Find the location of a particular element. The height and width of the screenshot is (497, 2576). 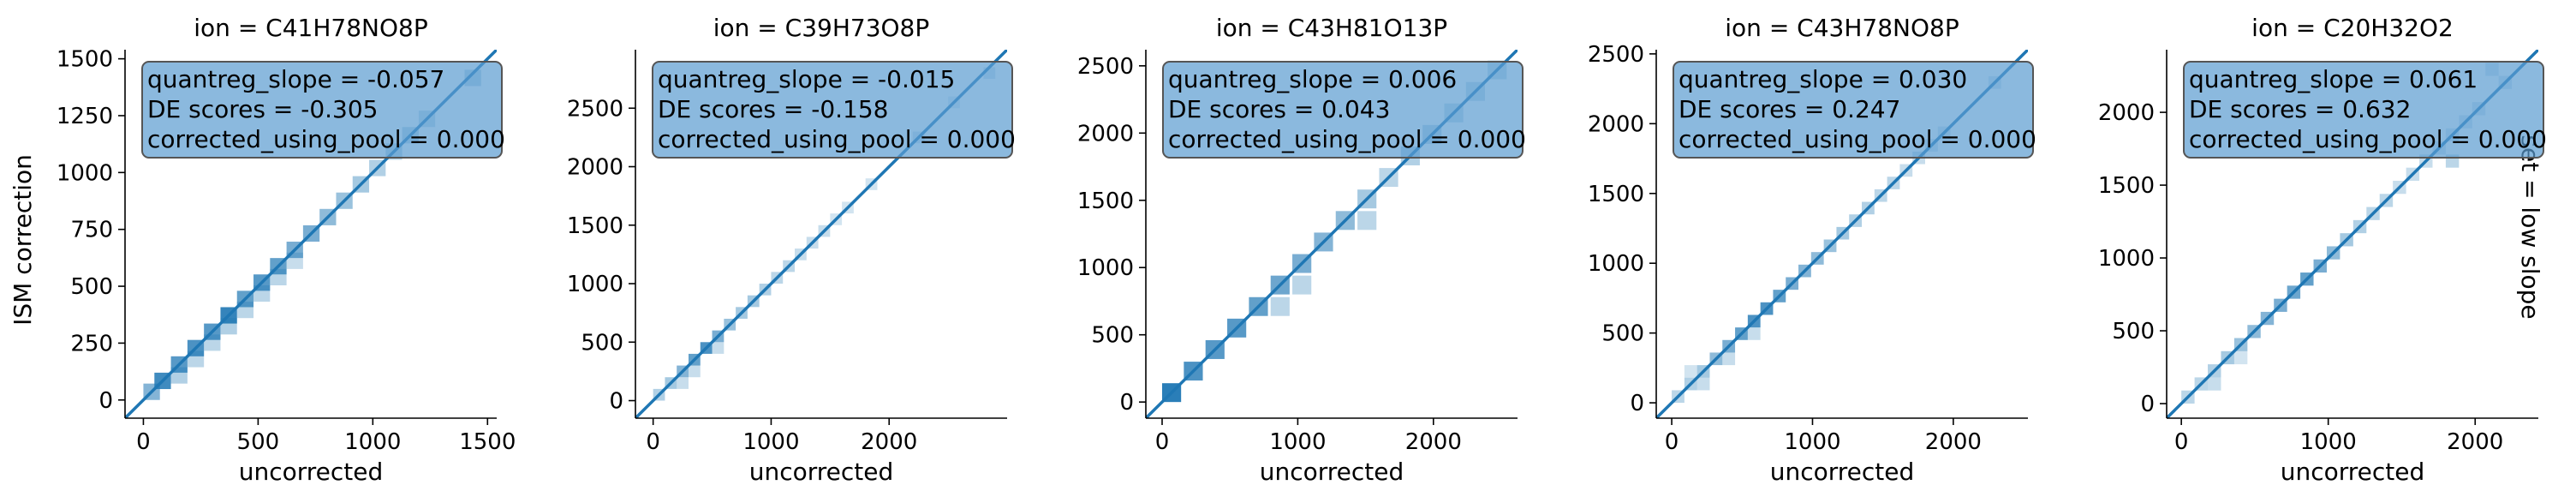

x-tick-label: 1500 is located at coordinates (488, 442).